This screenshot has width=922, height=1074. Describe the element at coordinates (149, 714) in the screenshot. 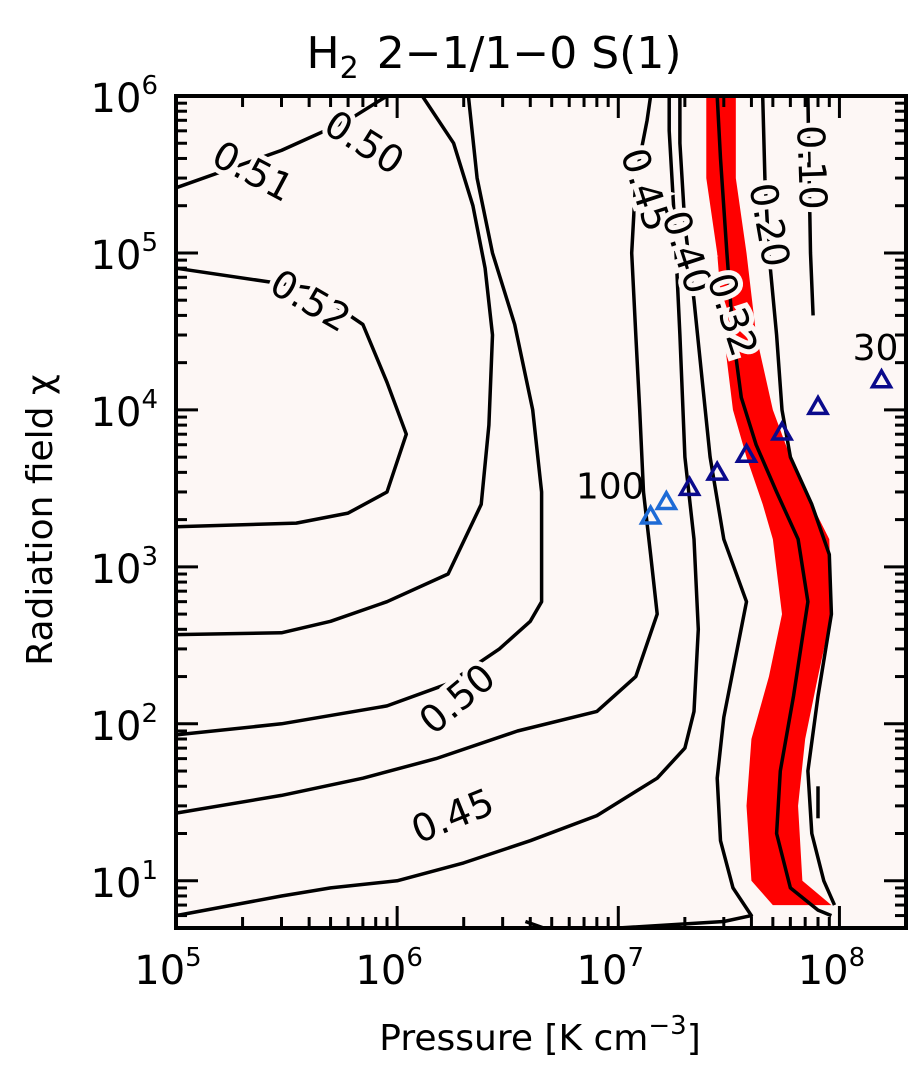

I see `y-tick-exp: 2` at that location.